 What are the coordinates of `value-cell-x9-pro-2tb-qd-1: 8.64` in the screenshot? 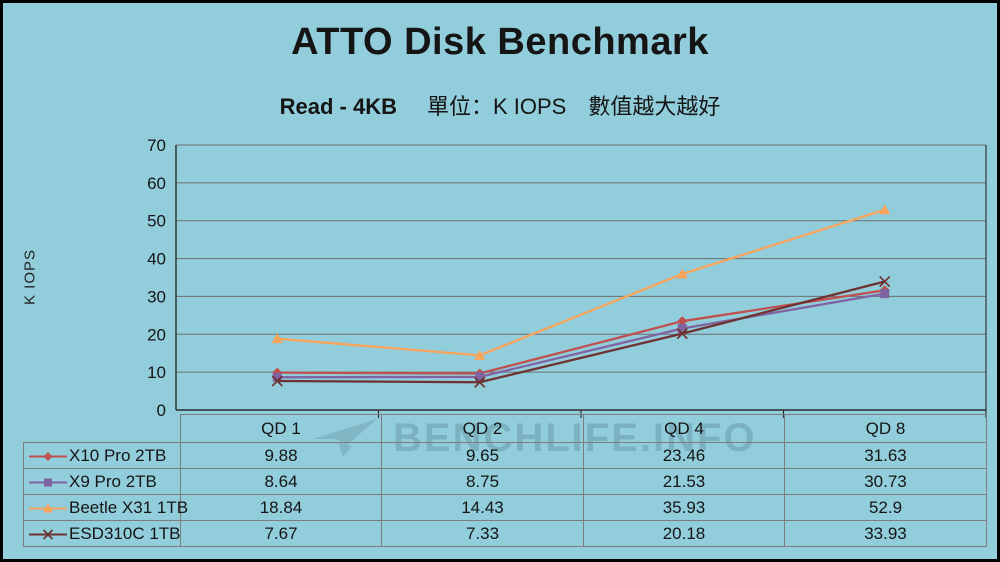 It's located at (281, 481).